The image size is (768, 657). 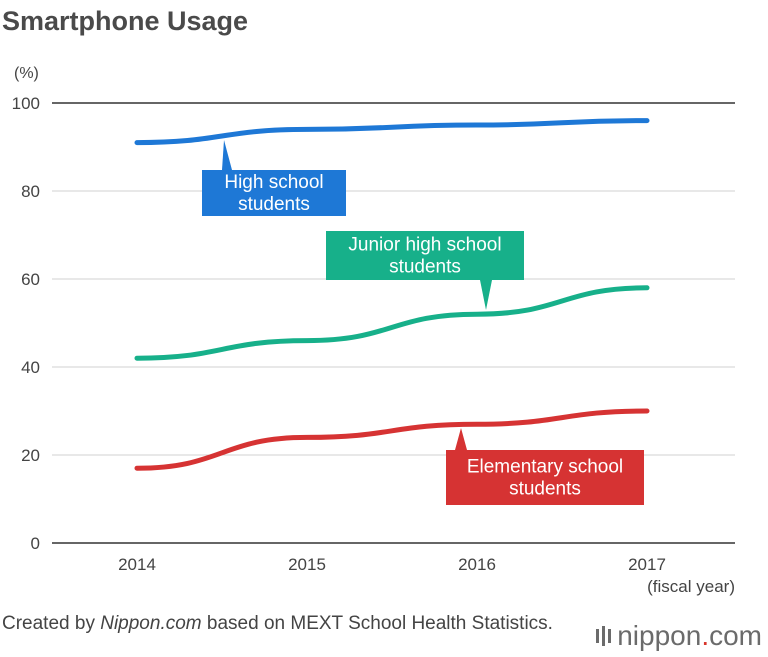 What do you see at coordinates (392, 564) in the screenshot?
I see `x-axis-ticks: 2014 2015 2016 2017` at bounding box center [392, 564].